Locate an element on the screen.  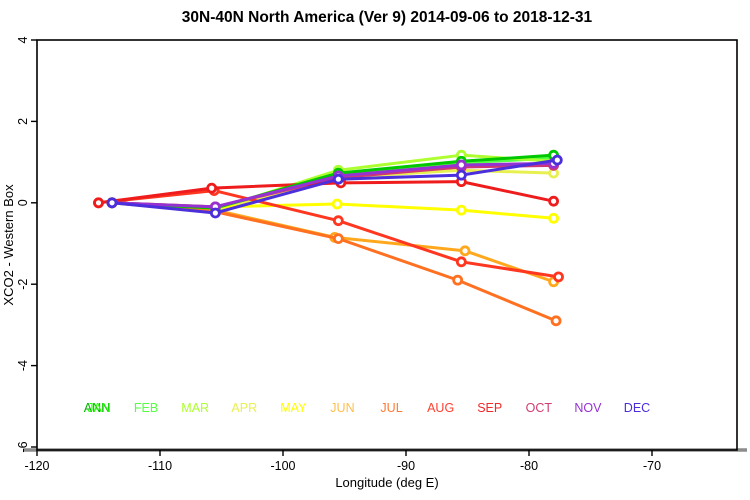
month-label-JUN: JUN is located at coordinates (342, 408).